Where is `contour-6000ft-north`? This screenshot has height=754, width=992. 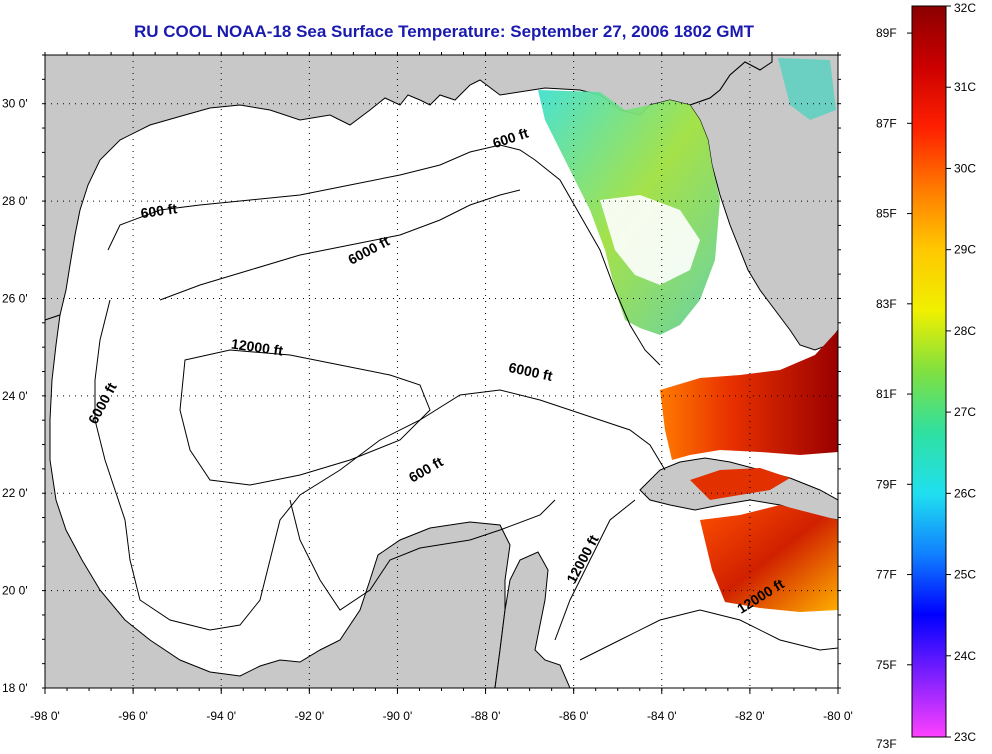 contour-6000ft-north is located at coordinates (340, 245).